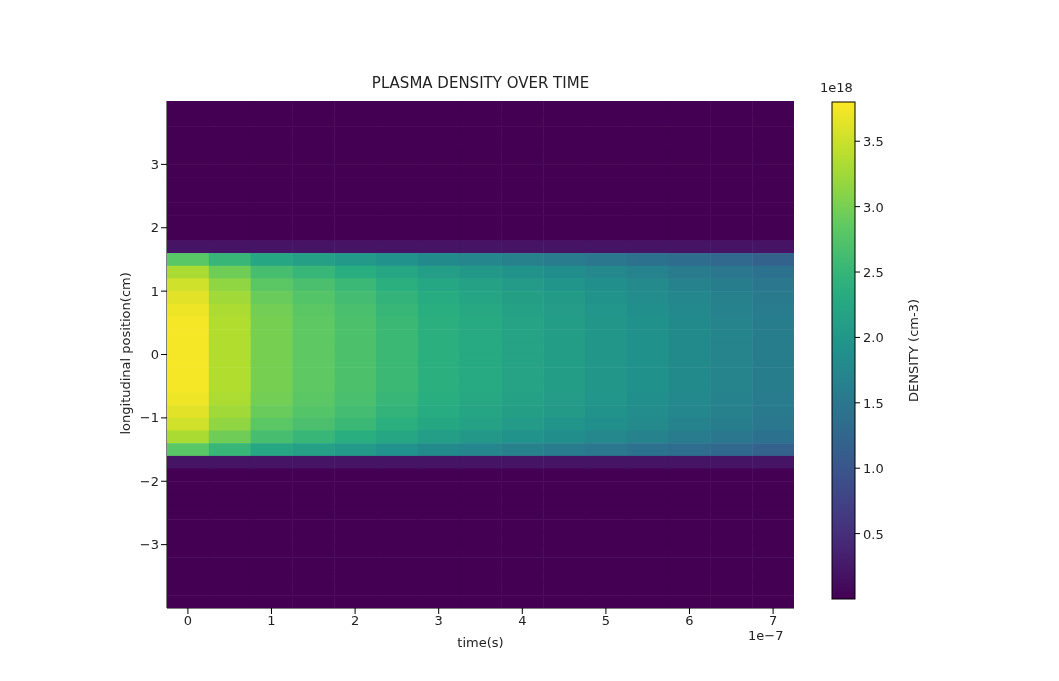 This screenshot has width=1059, height=681. Describe the element at coordinates (188, 621) in the screenshot. I see `x-tick-label: 0` at that location.